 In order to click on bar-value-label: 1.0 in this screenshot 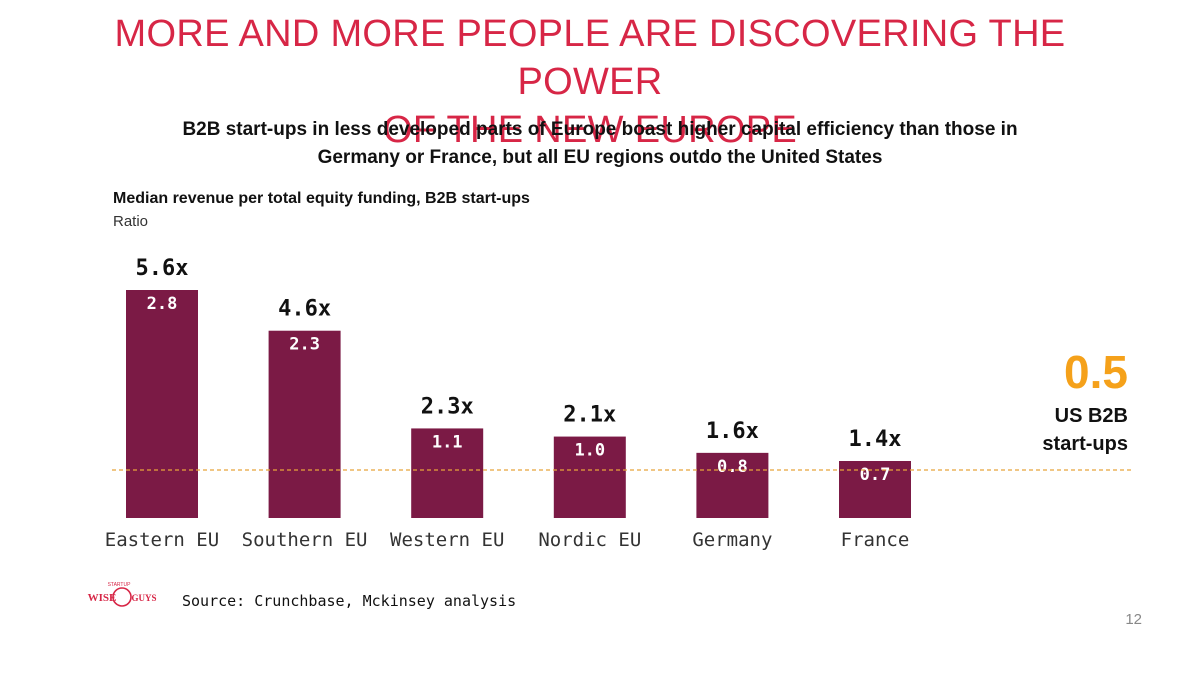, I will do `click(589, 451)`.